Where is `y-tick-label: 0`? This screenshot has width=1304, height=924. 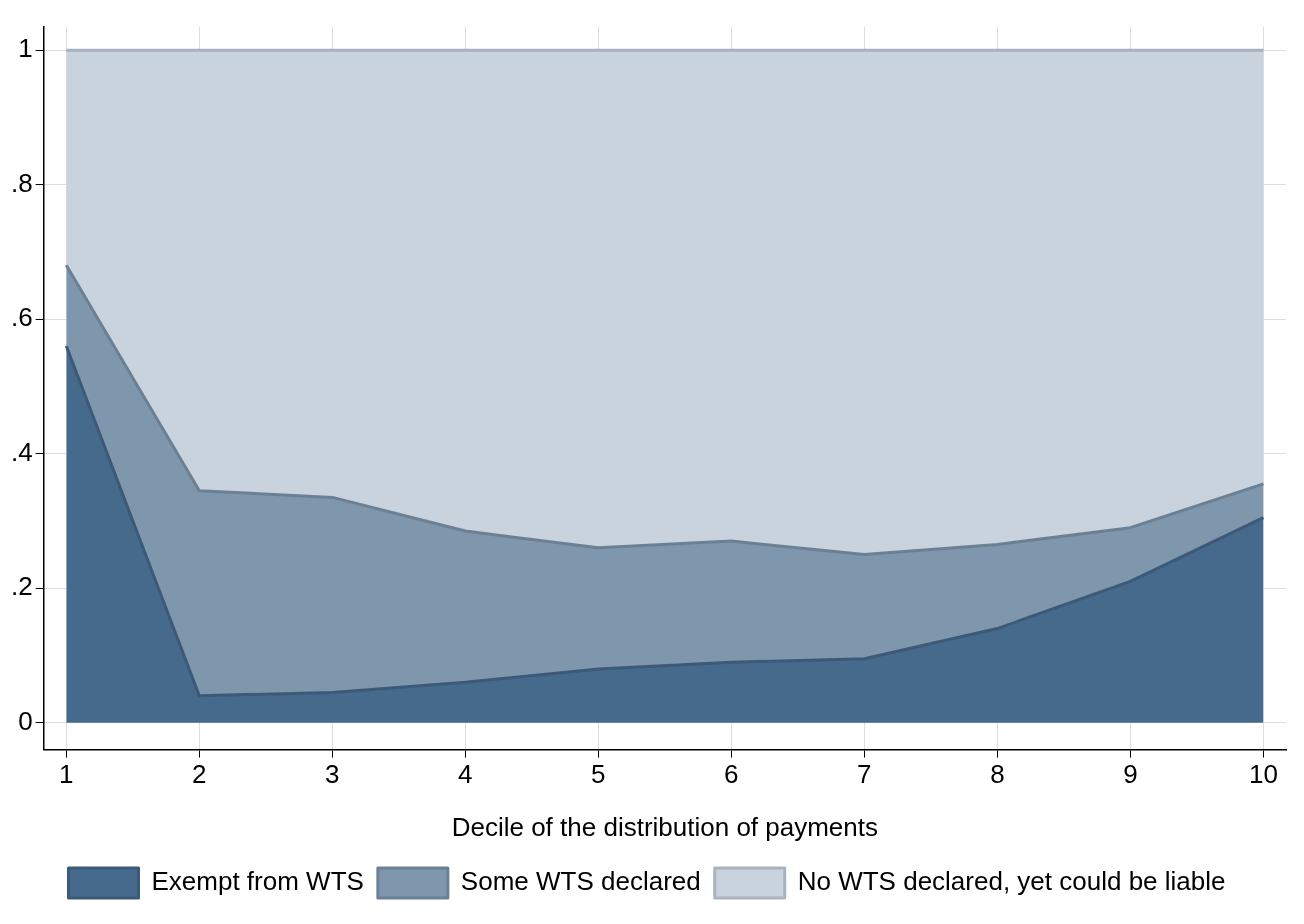 y-tick-label: 0 is located at coordinates (25, 720).